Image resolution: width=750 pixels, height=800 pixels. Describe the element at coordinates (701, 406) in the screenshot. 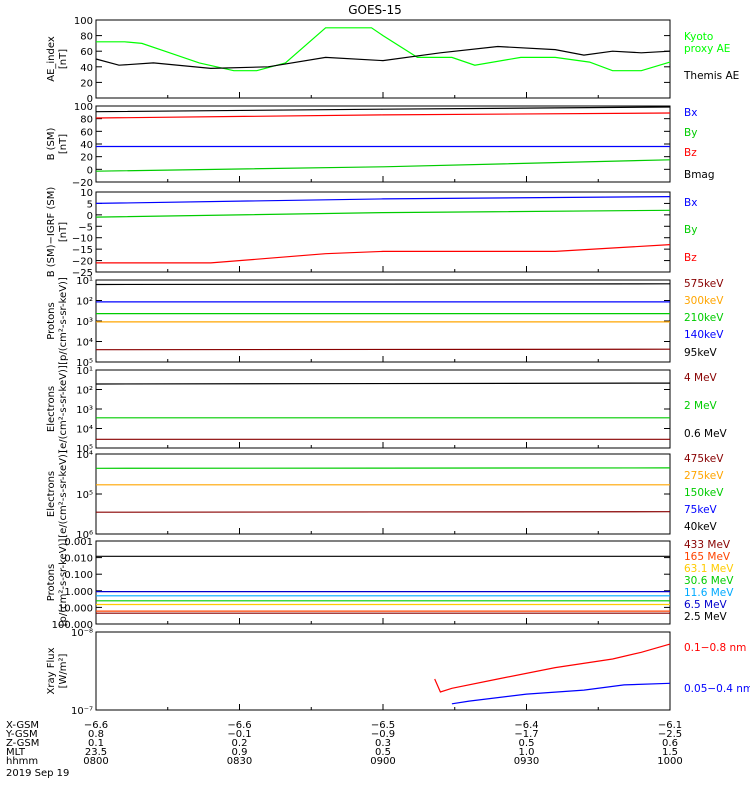

I see `legend-2-mev: 2 MeV` at that location.